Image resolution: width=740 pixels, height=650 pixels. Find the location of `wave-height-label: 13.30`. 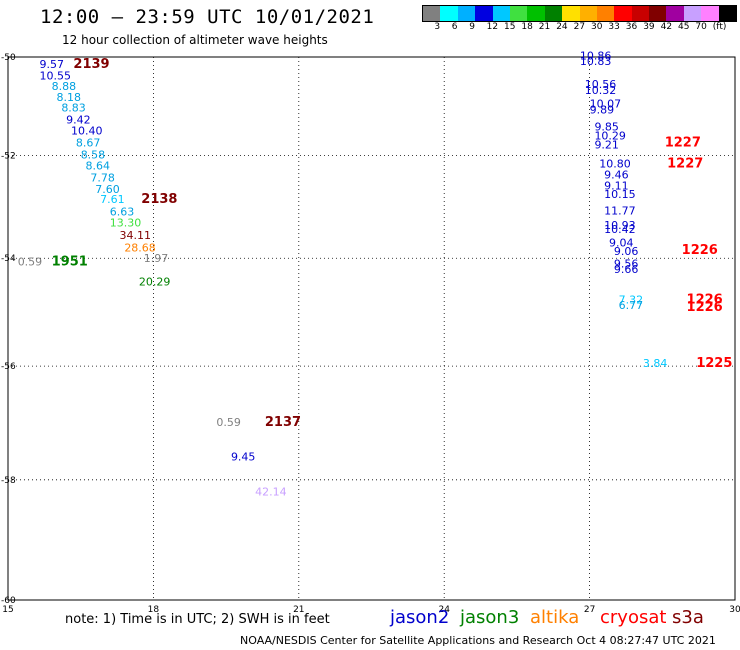

wave-height-label: 13.30 is located at coordinates (126, 223).